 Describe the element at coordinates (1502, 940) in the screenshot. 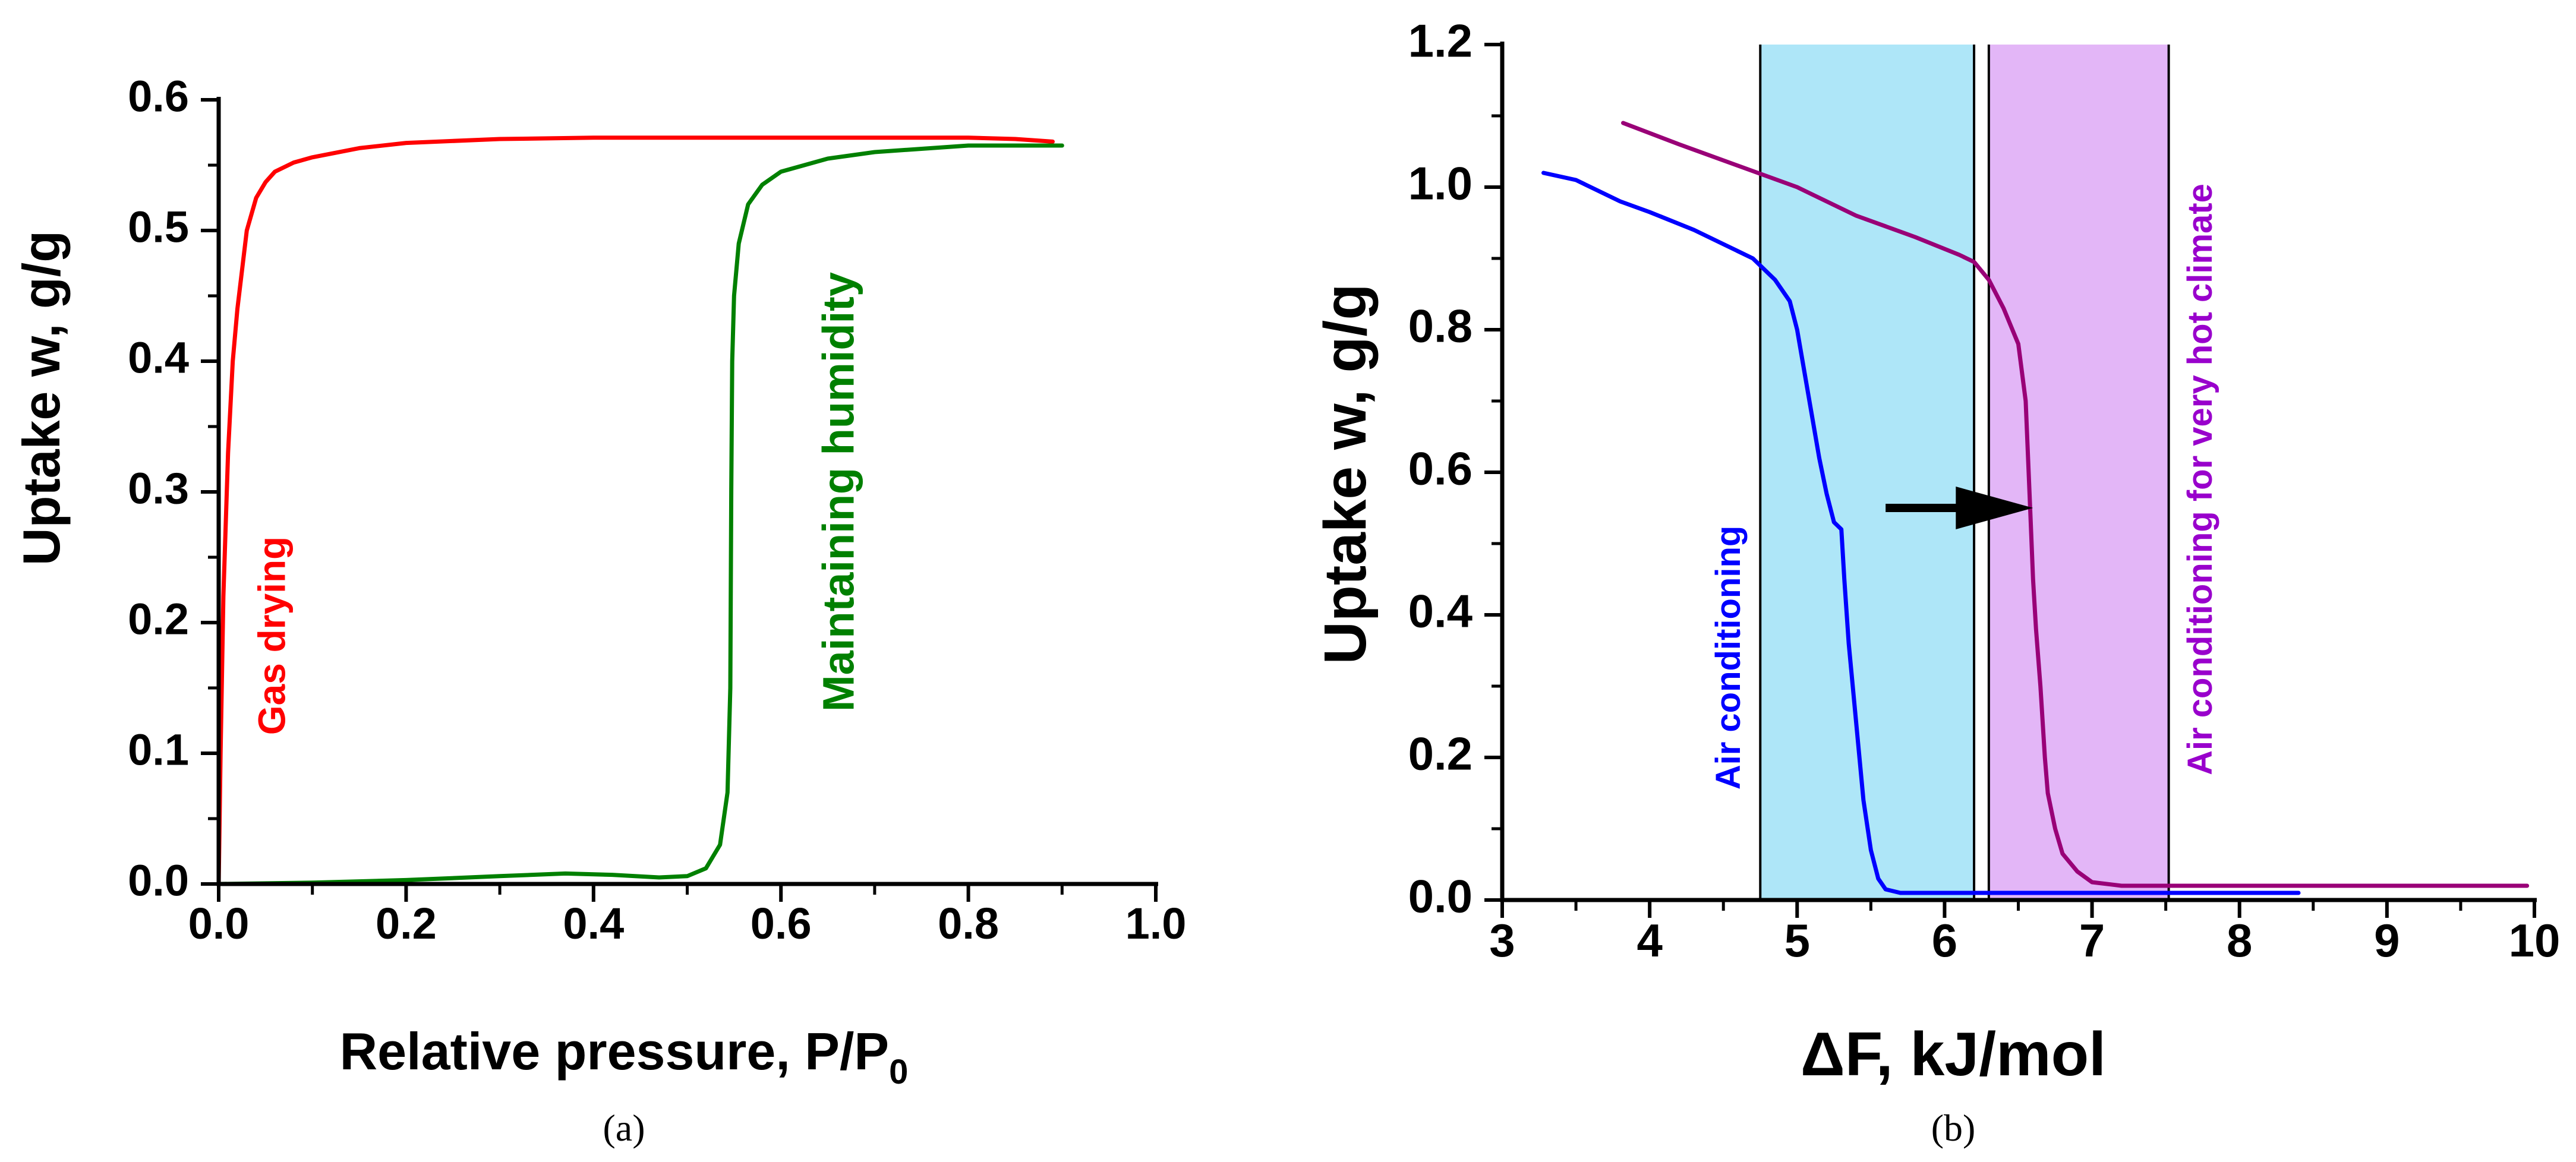

I see `chart-b-x-tick-label-0: 3` at that location.